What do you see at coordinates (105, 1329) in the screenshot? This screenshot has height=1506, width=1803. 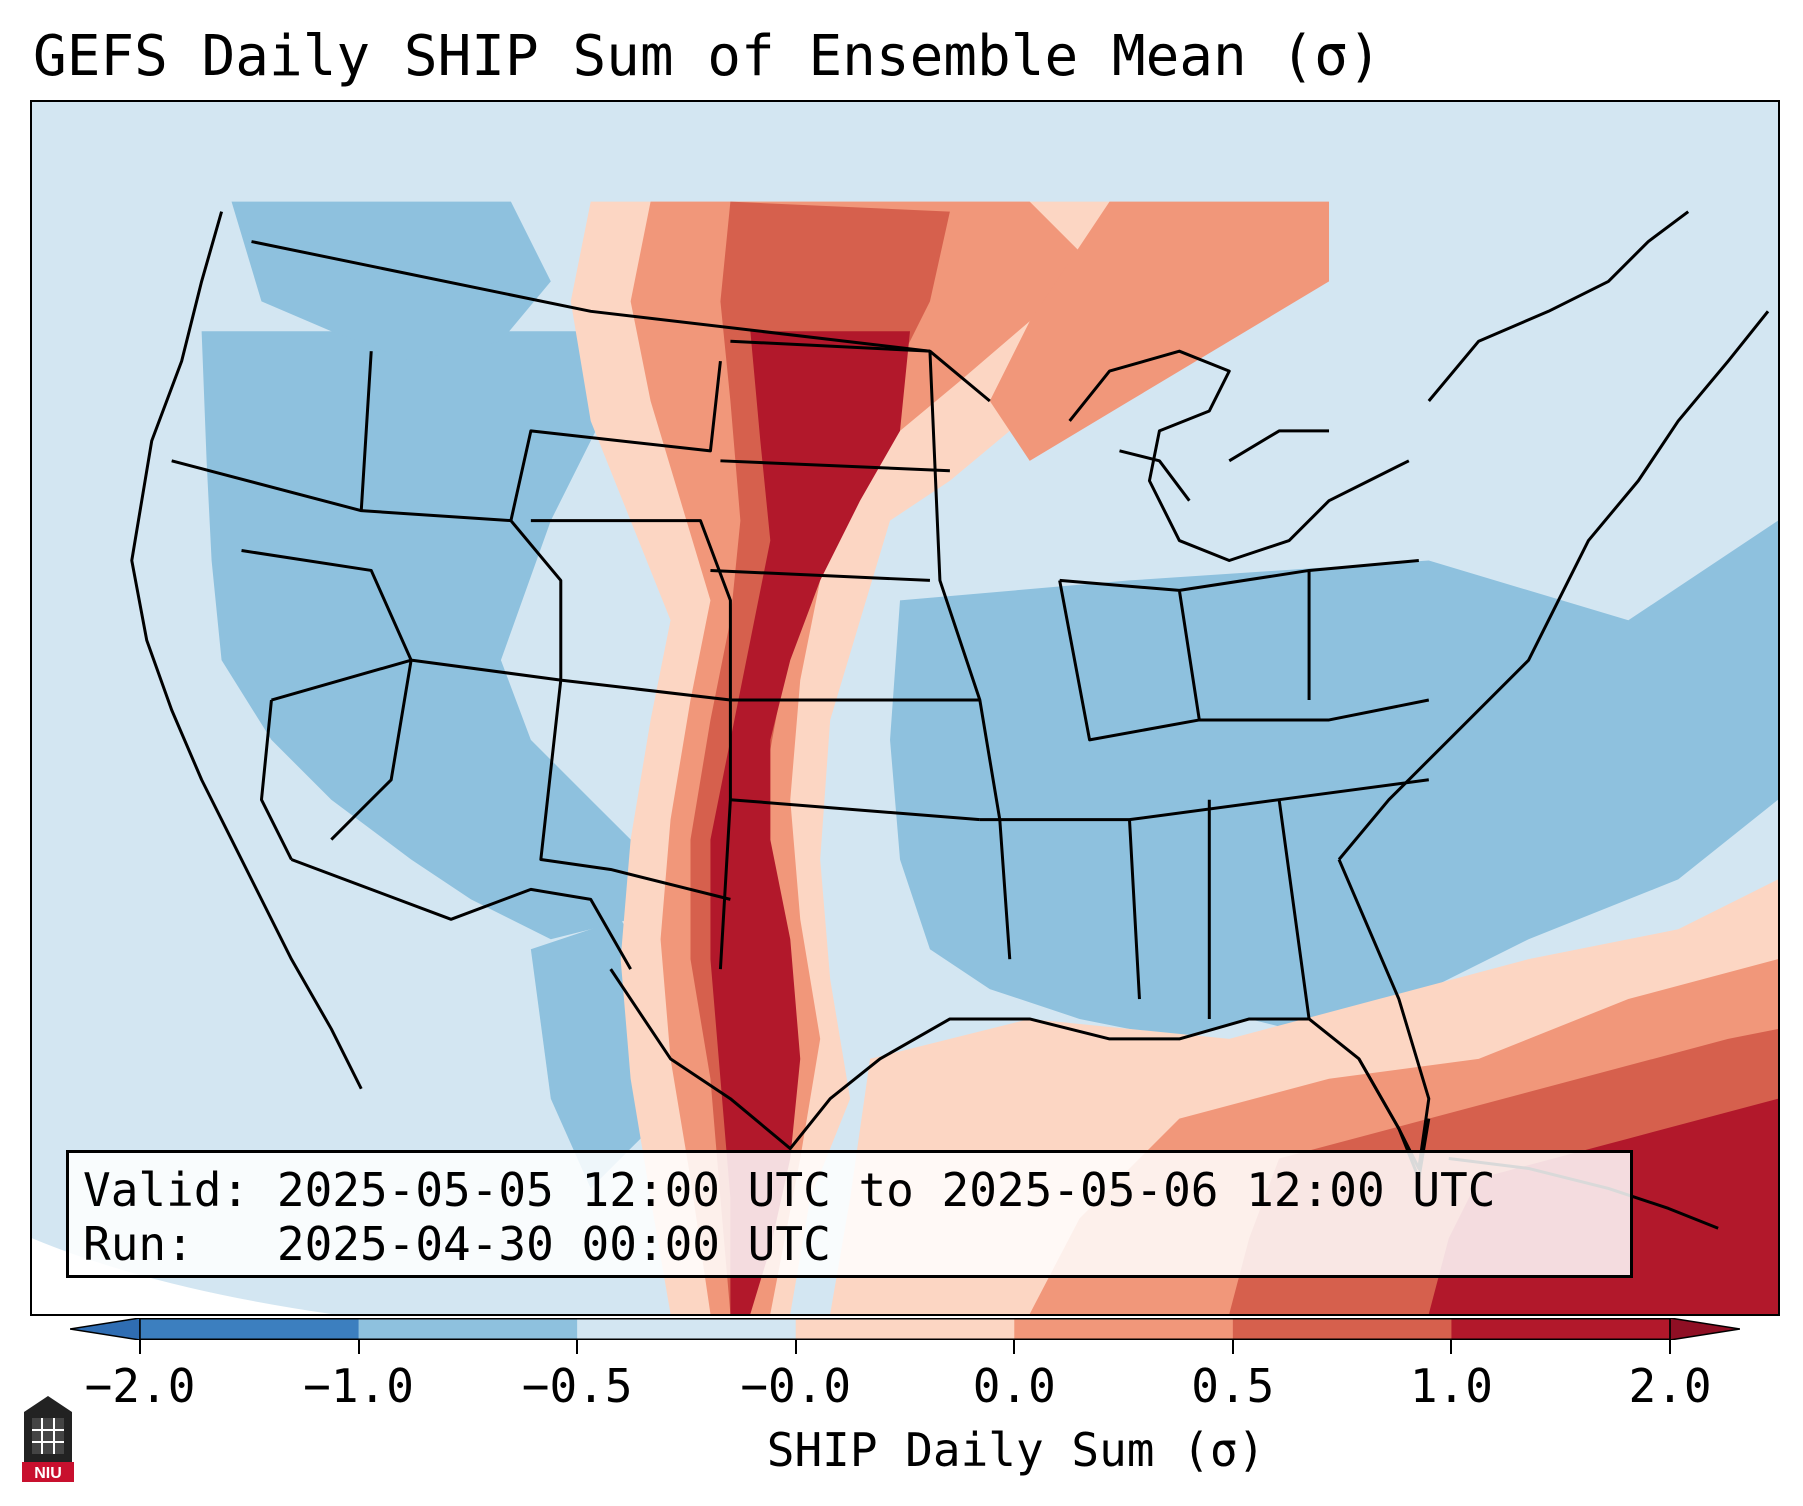 I see `colorbar-under-extension` at bounding box center [105, 1329].